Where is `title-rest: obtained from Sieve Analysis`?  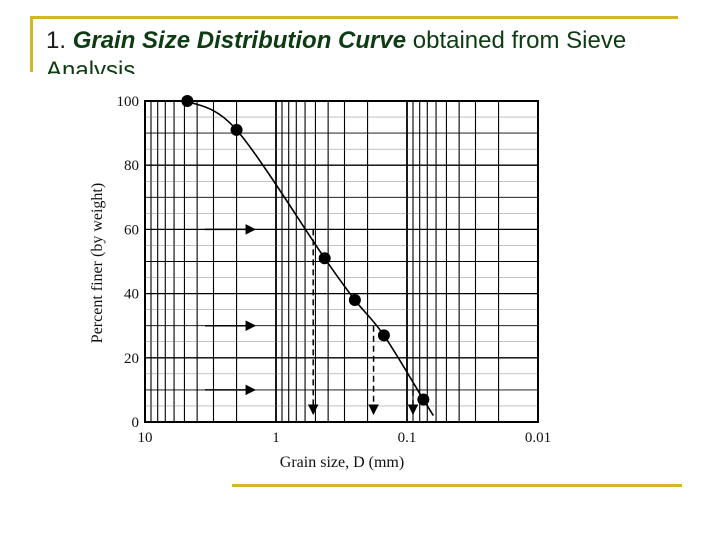 title-rest: obtained from Sieve Analysis is located at coordinates (336, 50).